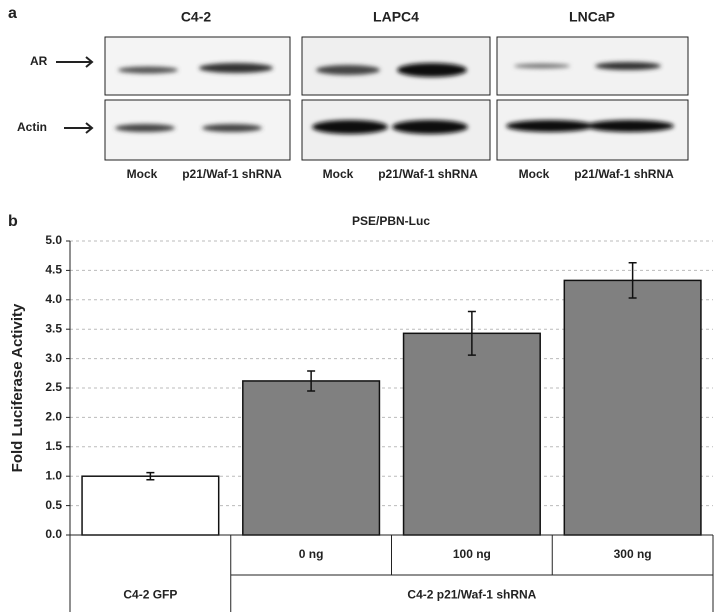 This screenshot has width=724, height=616. I want to click on y-tick-label: 0.0, so click(53, 534).